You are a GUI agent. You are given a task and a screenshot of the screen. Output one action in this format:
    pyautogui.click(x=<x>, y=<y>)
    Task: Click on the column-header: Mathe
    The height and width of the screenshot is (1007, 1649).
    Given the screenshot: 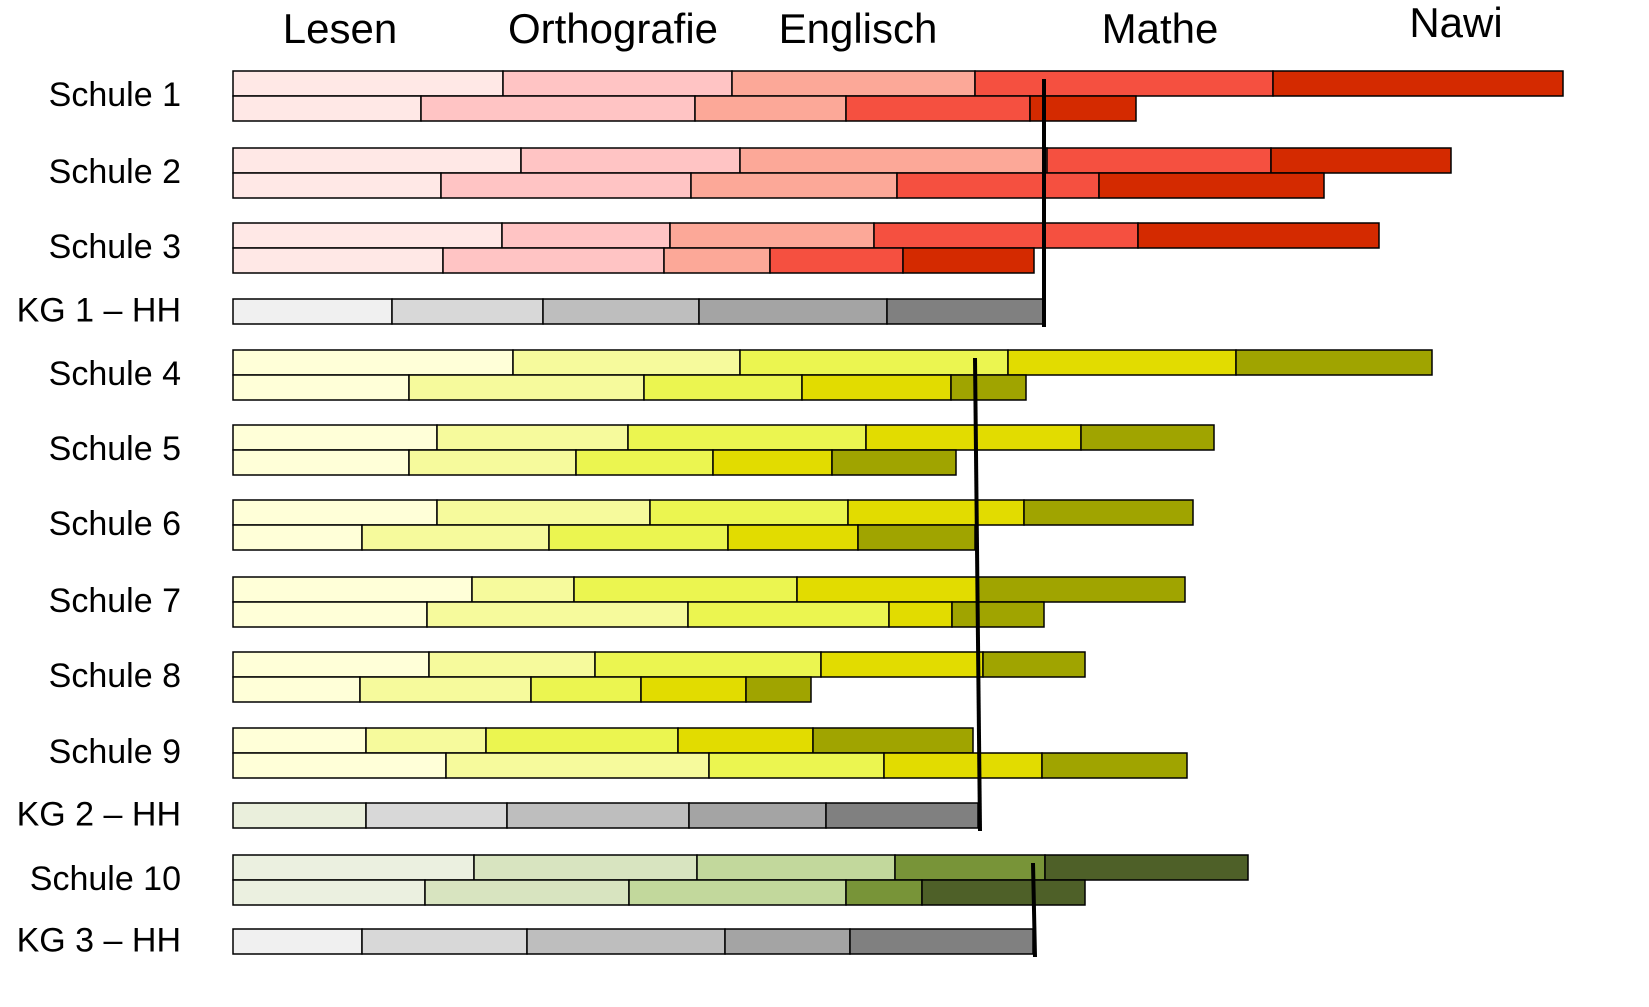 What is the action you would take?
    pyautogui.click(x=1160, y=28)
    